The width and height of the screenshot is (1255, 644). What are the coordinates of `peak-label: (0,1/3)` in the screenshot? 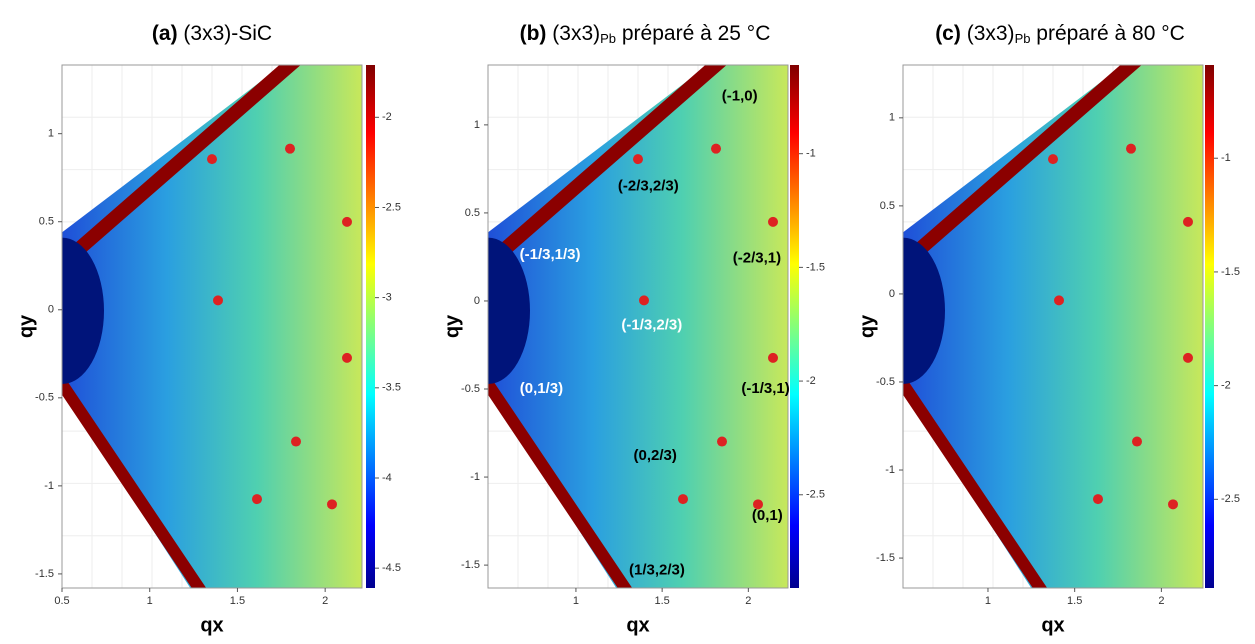 It's located at (541, 388).